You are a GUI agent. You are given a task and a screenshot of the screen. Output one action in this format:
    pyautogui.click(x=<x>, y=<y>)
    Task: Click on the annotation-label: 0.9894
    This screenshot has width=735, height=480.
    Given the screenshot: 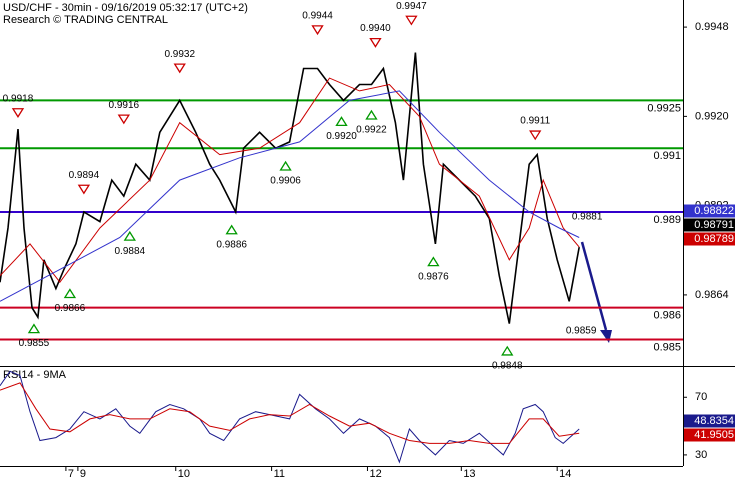 What is the action you would take?
    pyautogui.click(x=84, y=175)
    